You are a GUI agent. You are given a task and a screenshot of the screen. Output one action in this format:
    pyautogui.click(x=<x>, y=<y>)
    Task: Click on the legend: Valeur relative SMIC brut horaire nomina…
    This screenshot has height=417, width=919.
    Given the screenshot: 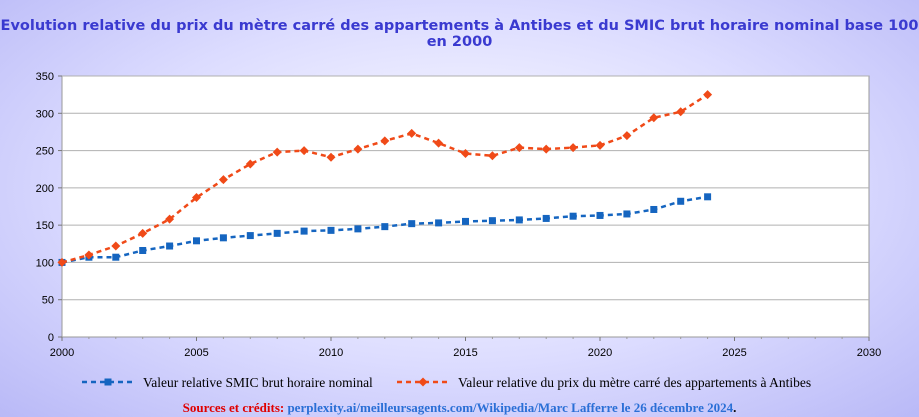 What is the action you would take?
    pyautogui.click(x=446, y=382)
    